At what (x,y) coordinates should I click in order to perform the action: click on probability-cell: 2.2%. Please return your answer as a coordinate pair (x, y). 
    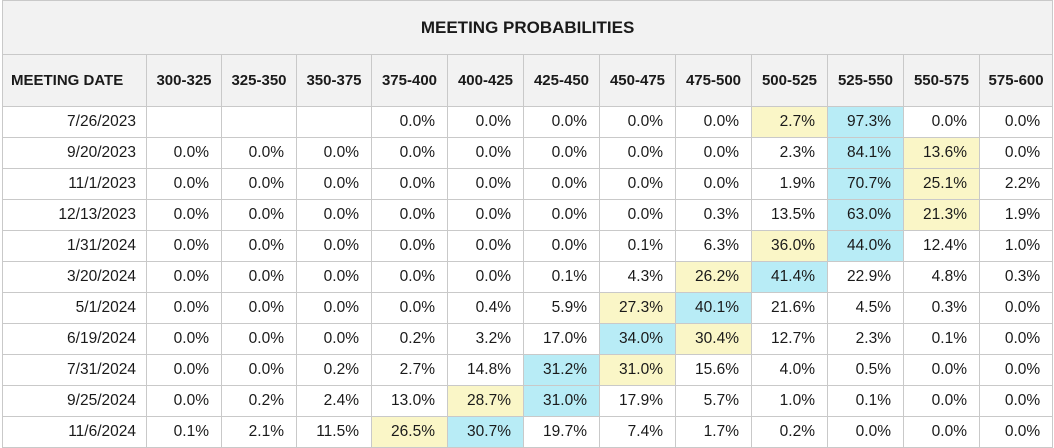
    Looking at the image, I should click on (1016, 184).